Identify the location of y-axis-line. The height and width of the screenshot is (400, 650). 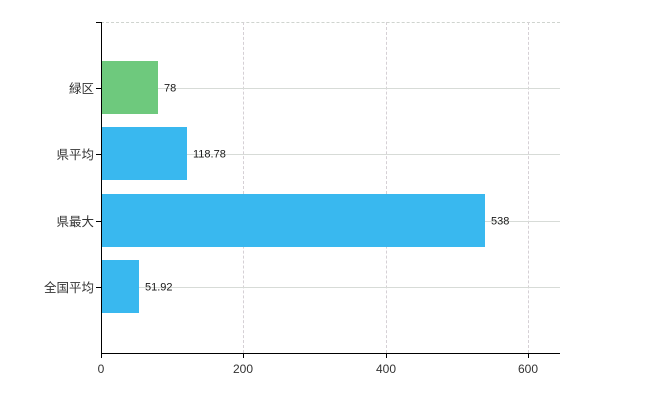
(101, 188).